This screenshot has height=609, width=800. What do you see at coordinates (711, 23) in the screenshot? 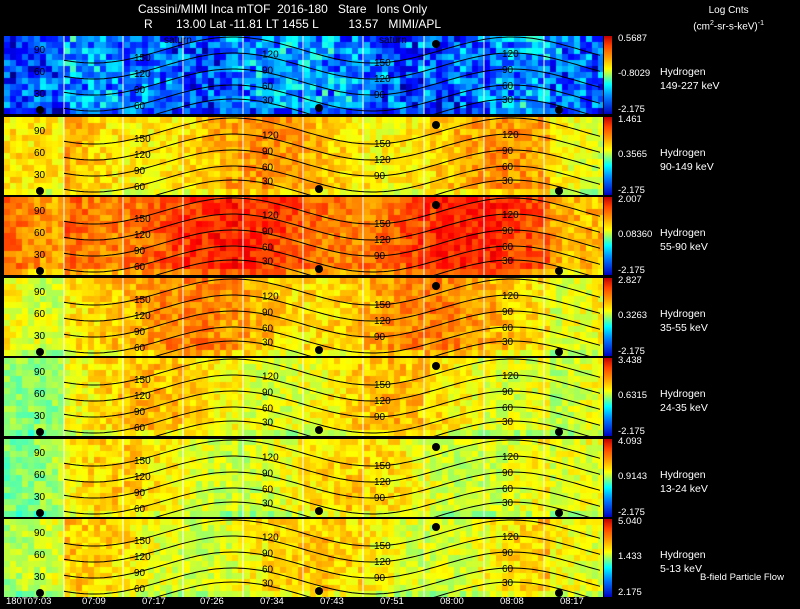
I see `units-exponent: 2` at bounding box center [711, 23].